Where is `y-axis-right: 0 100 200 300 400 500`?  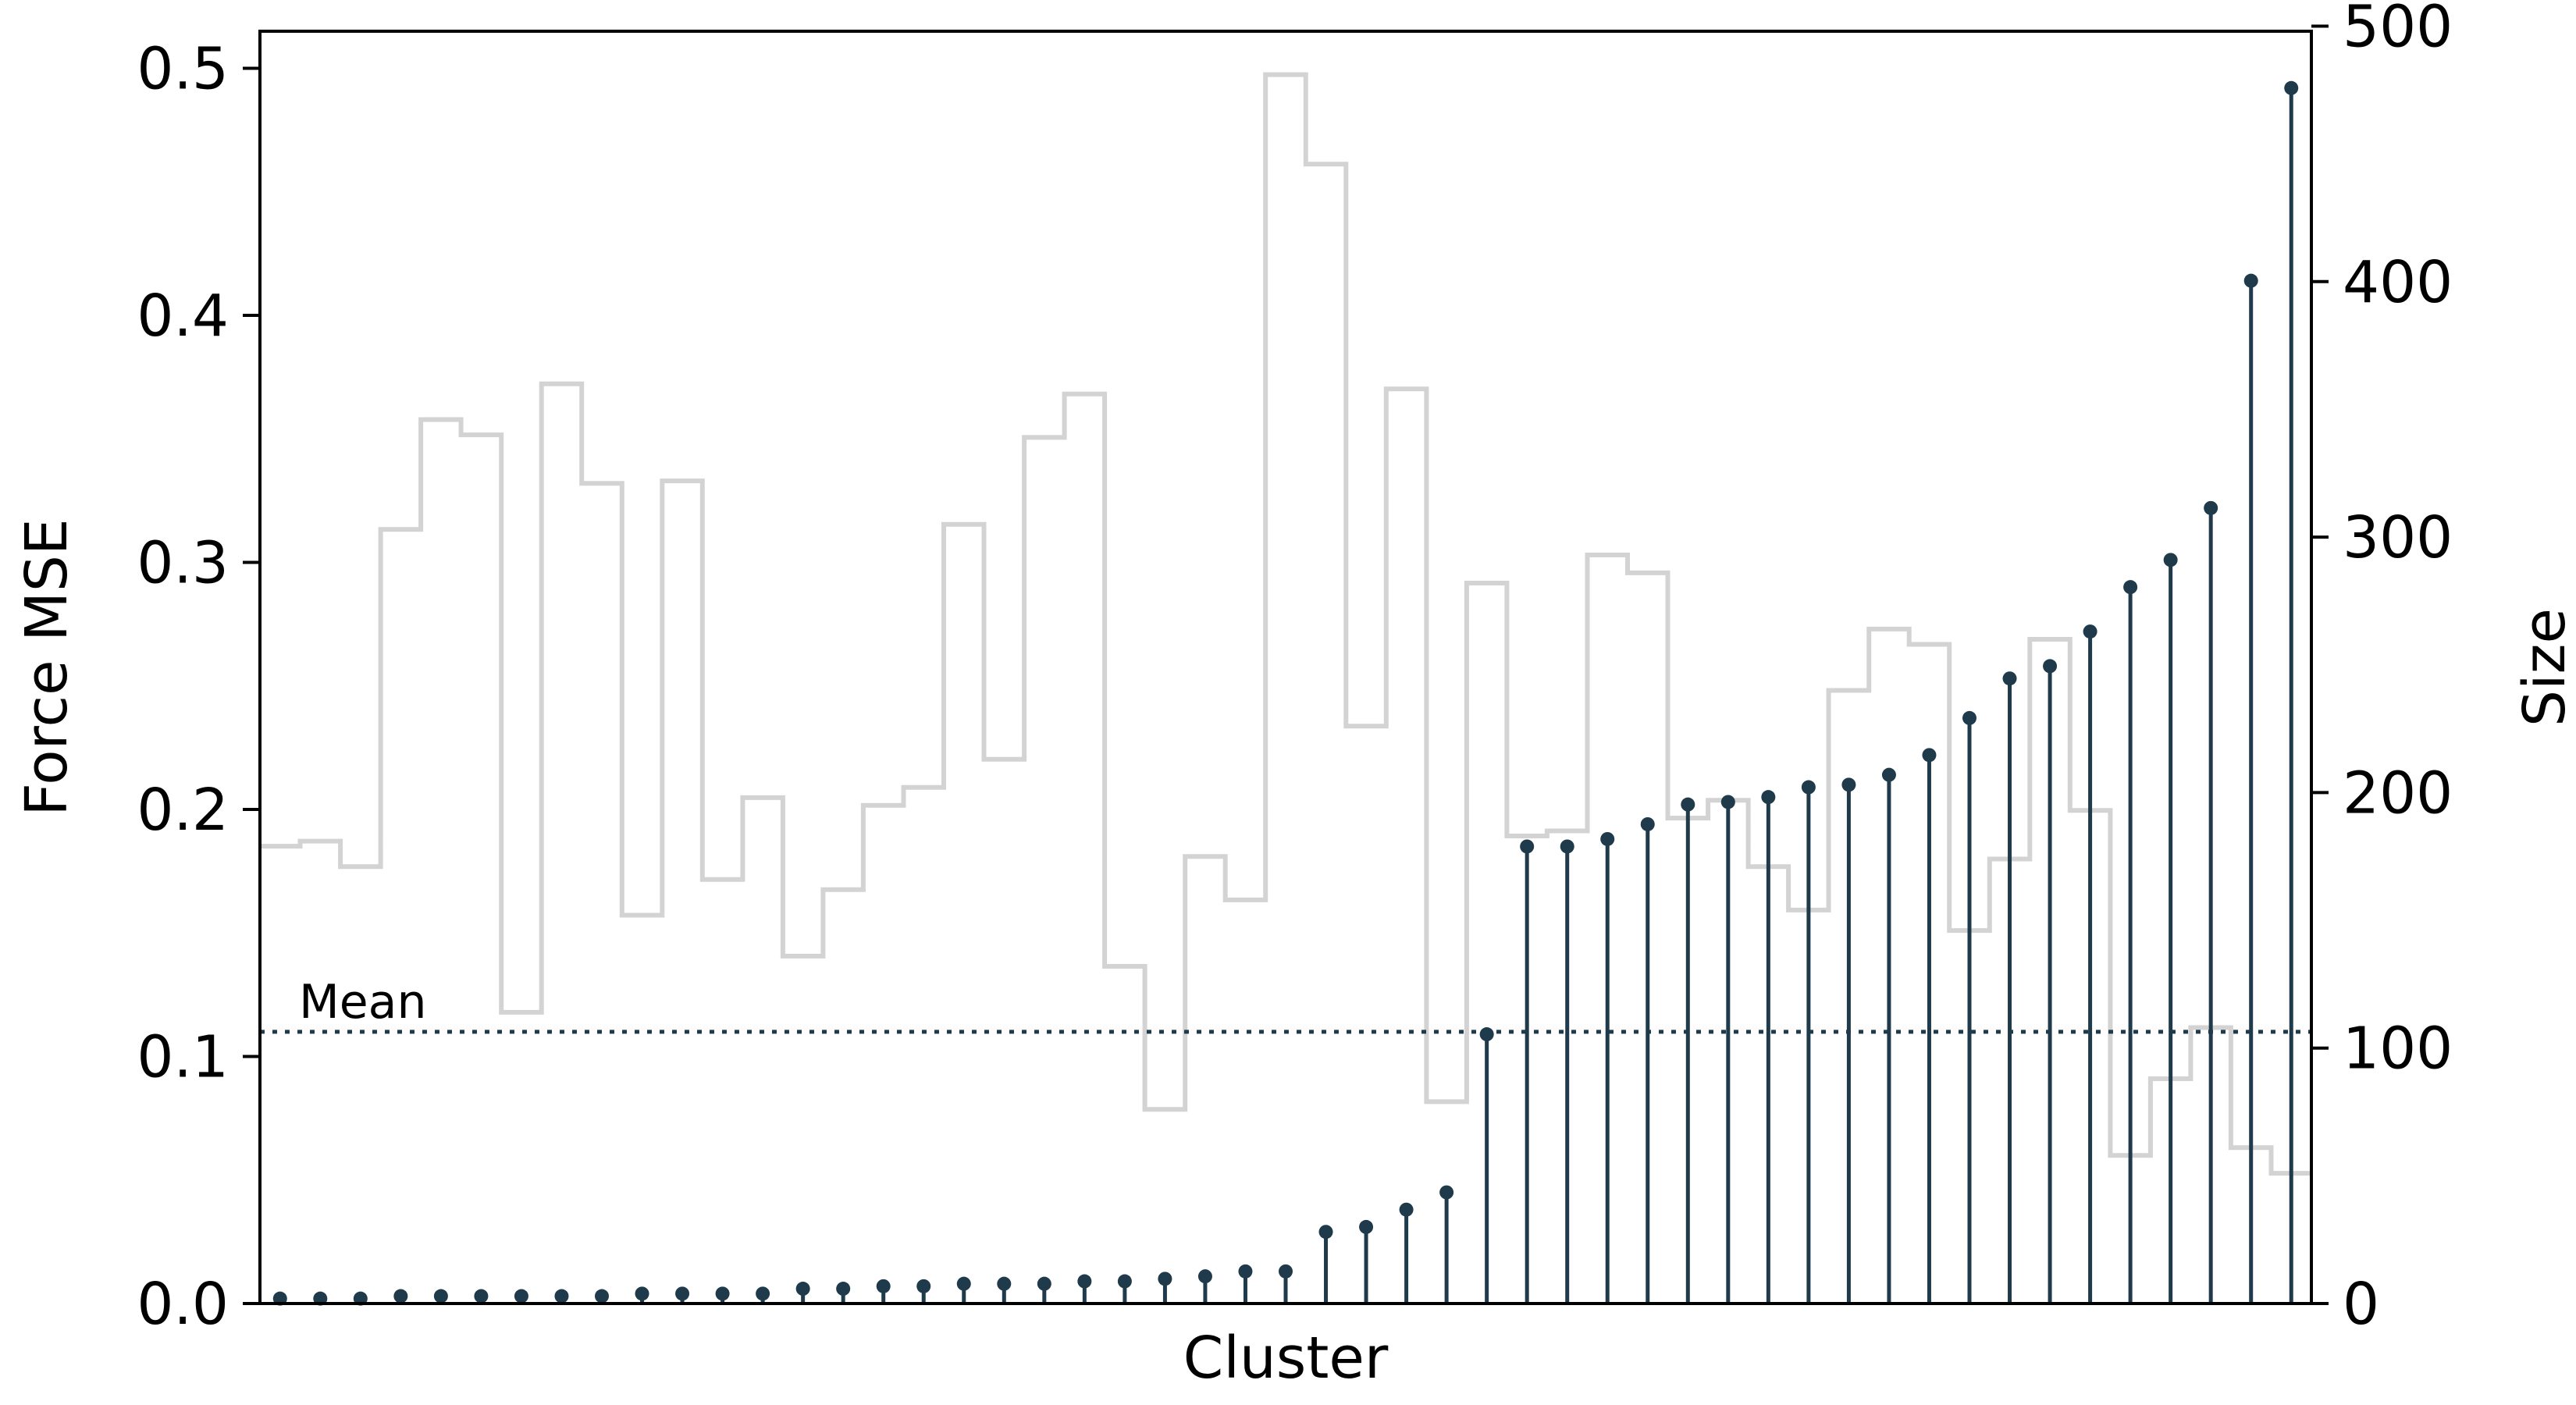 y-axis-right: 0 100 200 300 400 500 is located at coordinates (2382, 669).